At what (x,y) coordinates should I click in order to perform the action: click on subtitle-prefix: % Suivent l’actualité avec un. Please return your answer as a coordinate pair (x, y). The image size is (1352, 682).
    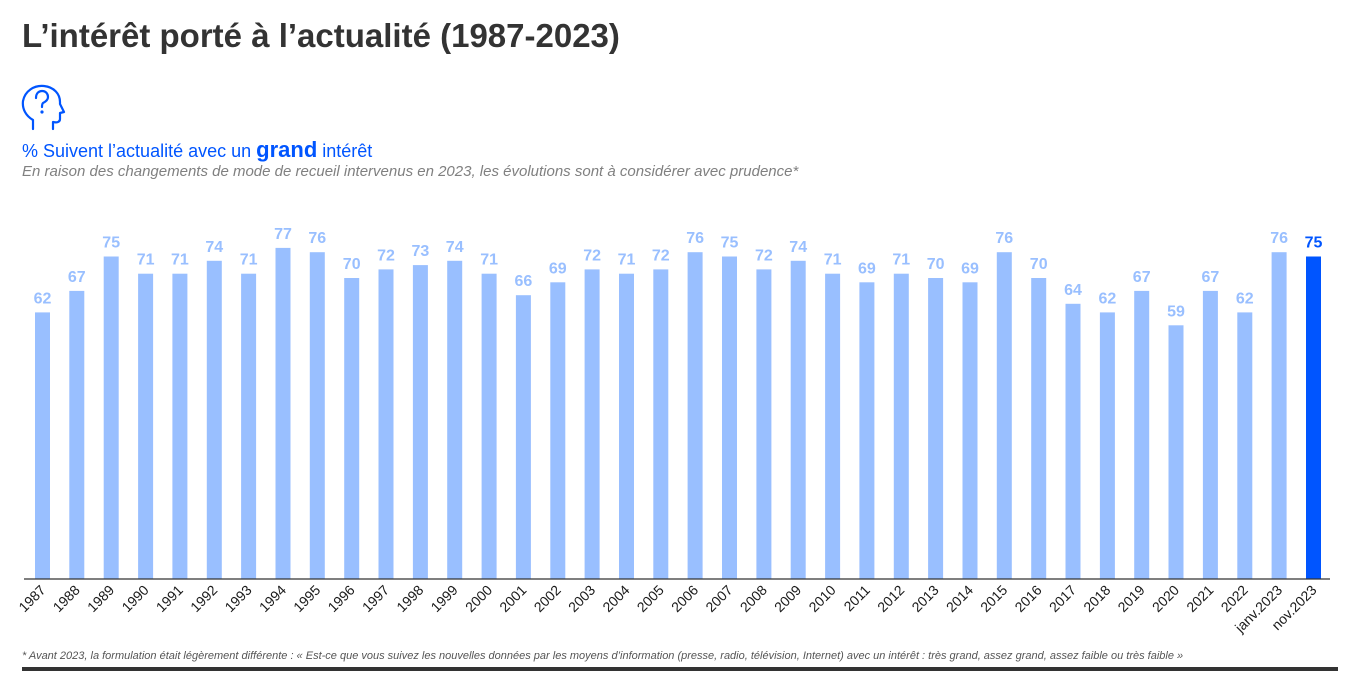
    Looking at the image, I should click on (139, 151).